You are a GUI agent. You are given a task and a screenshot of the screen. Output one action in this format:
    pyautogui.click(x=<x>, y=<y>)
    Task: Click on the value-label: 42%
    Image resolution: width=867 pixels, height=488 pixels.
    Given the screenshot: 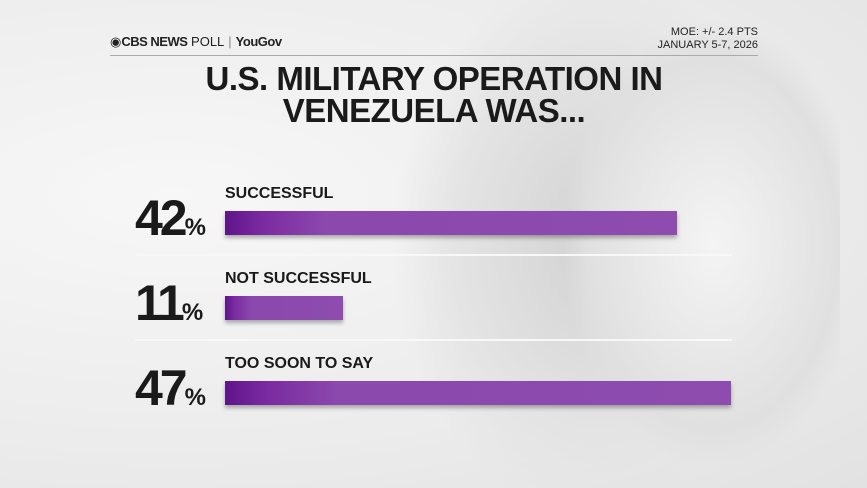 What is the action you would take?
    pyautogui.click(x=170, y=223)
    